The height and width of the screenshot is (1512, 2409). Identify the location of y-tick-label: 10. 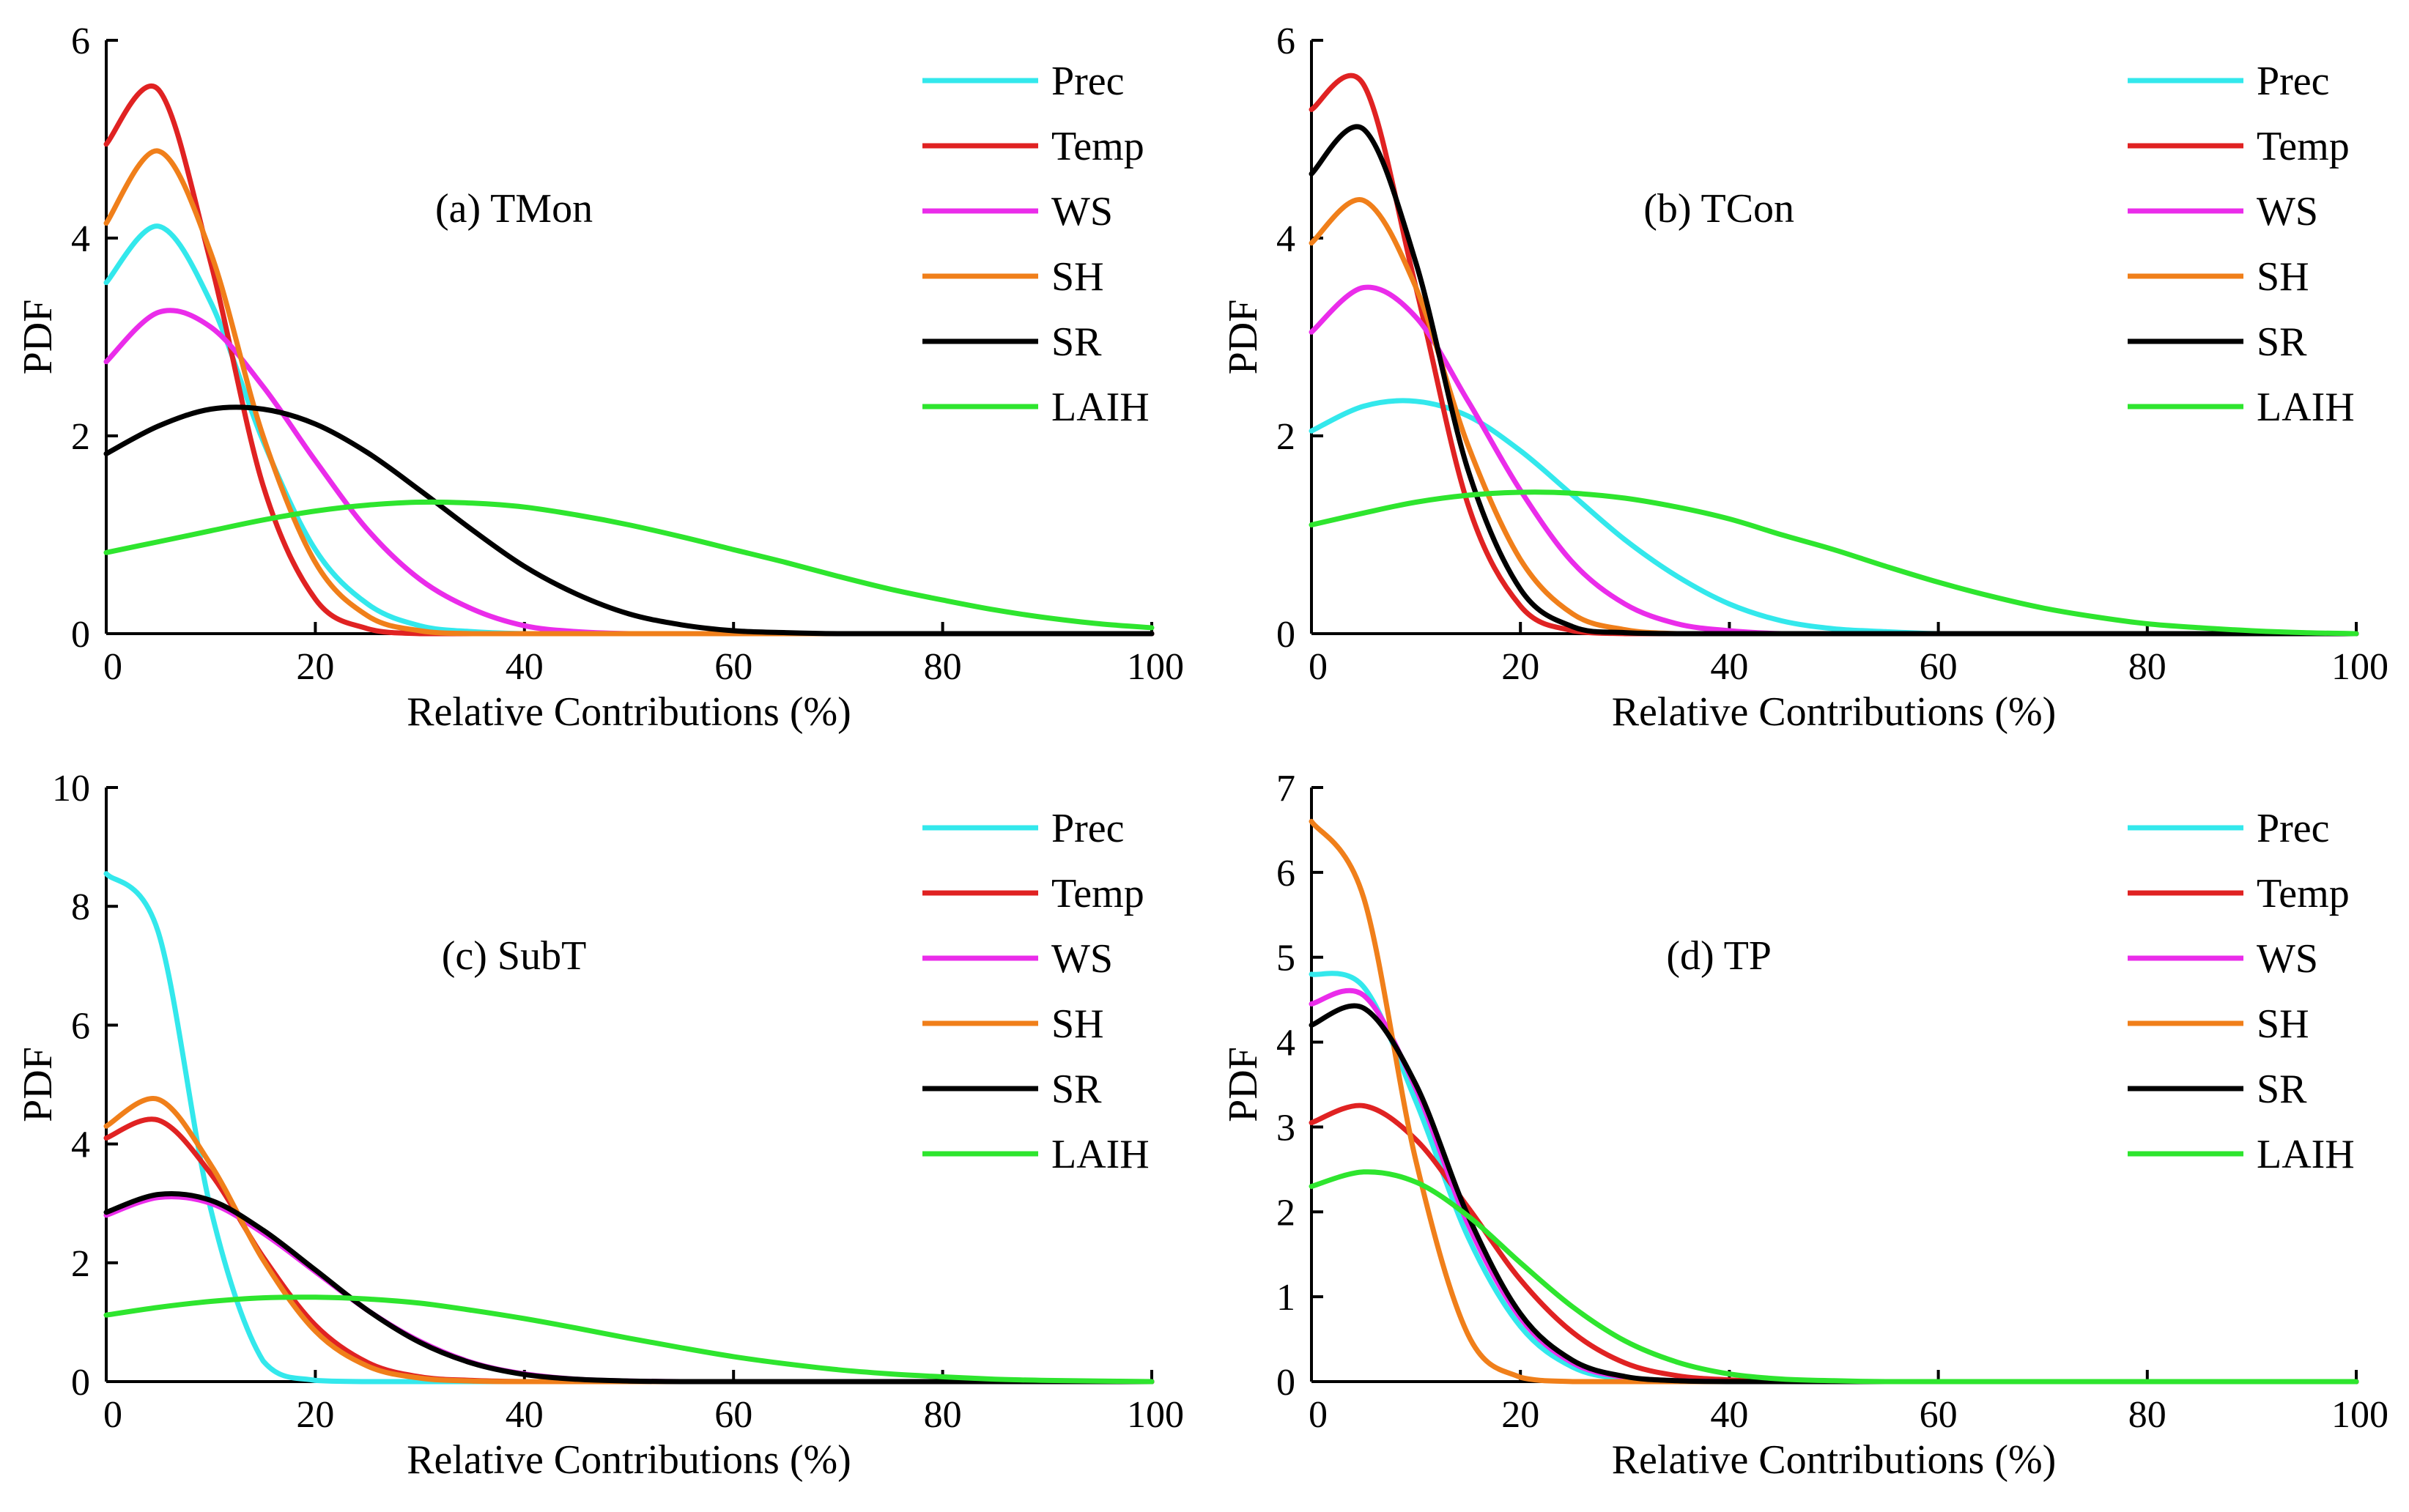
(71, 788).